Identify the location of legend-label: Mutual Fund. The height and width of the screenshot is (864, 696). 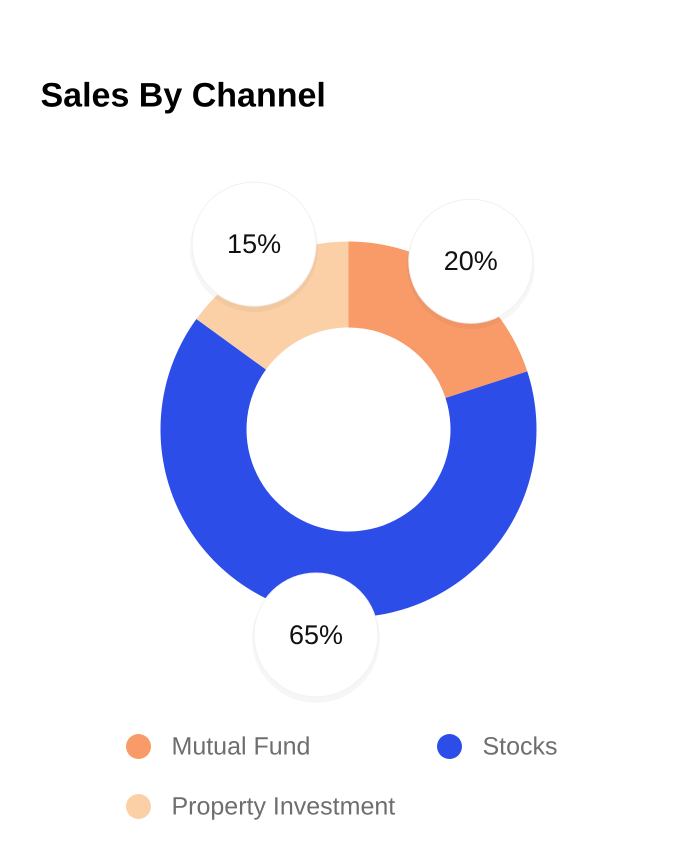
(241, 746).